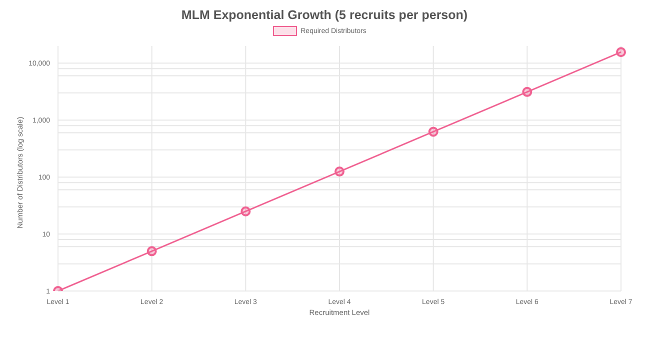 The image size is (649, 349). What do you see at coordinates (324, 16) in the screenshot?
I see `chart-title: MLM Exponential Growth (5 recruits per person)` at bounding box center [324, 16].